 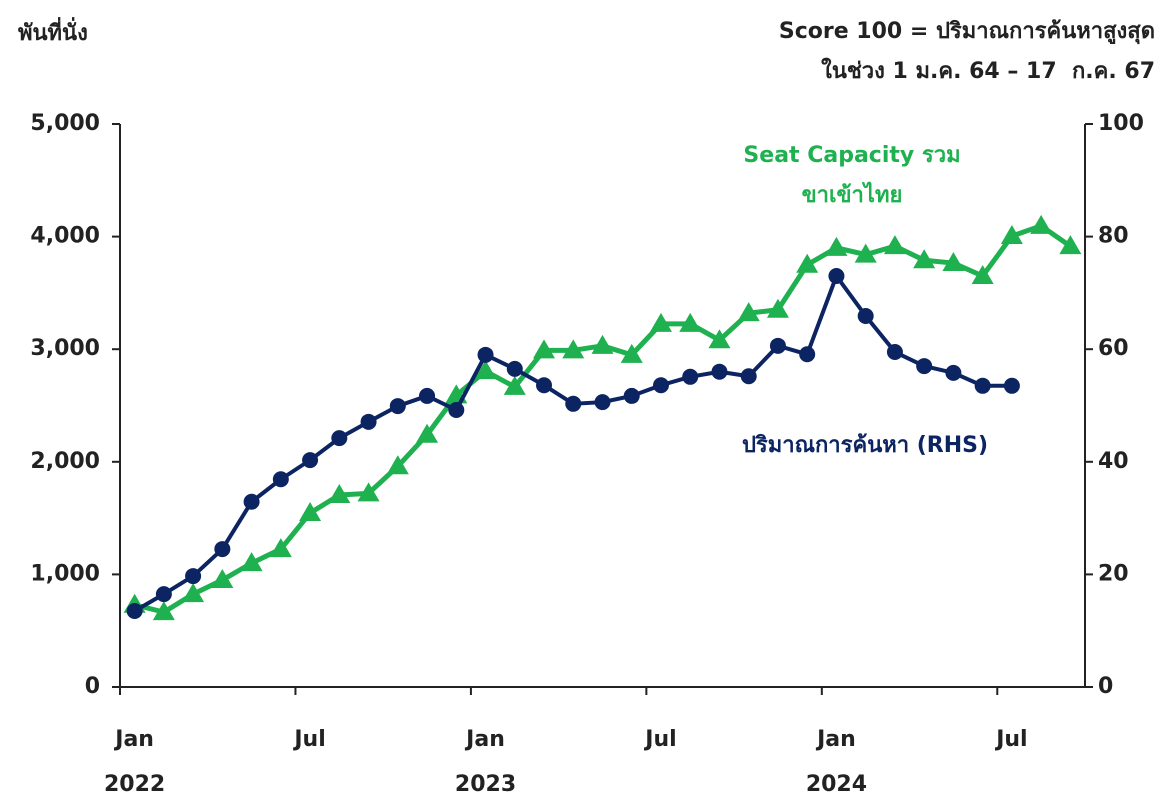 What do you see at coordinates (967, 32) in the screenshot?
I see `title-line: Score 100 = ปริมาณการค้นหาสูงสุด` at bounding box center [967, 32].